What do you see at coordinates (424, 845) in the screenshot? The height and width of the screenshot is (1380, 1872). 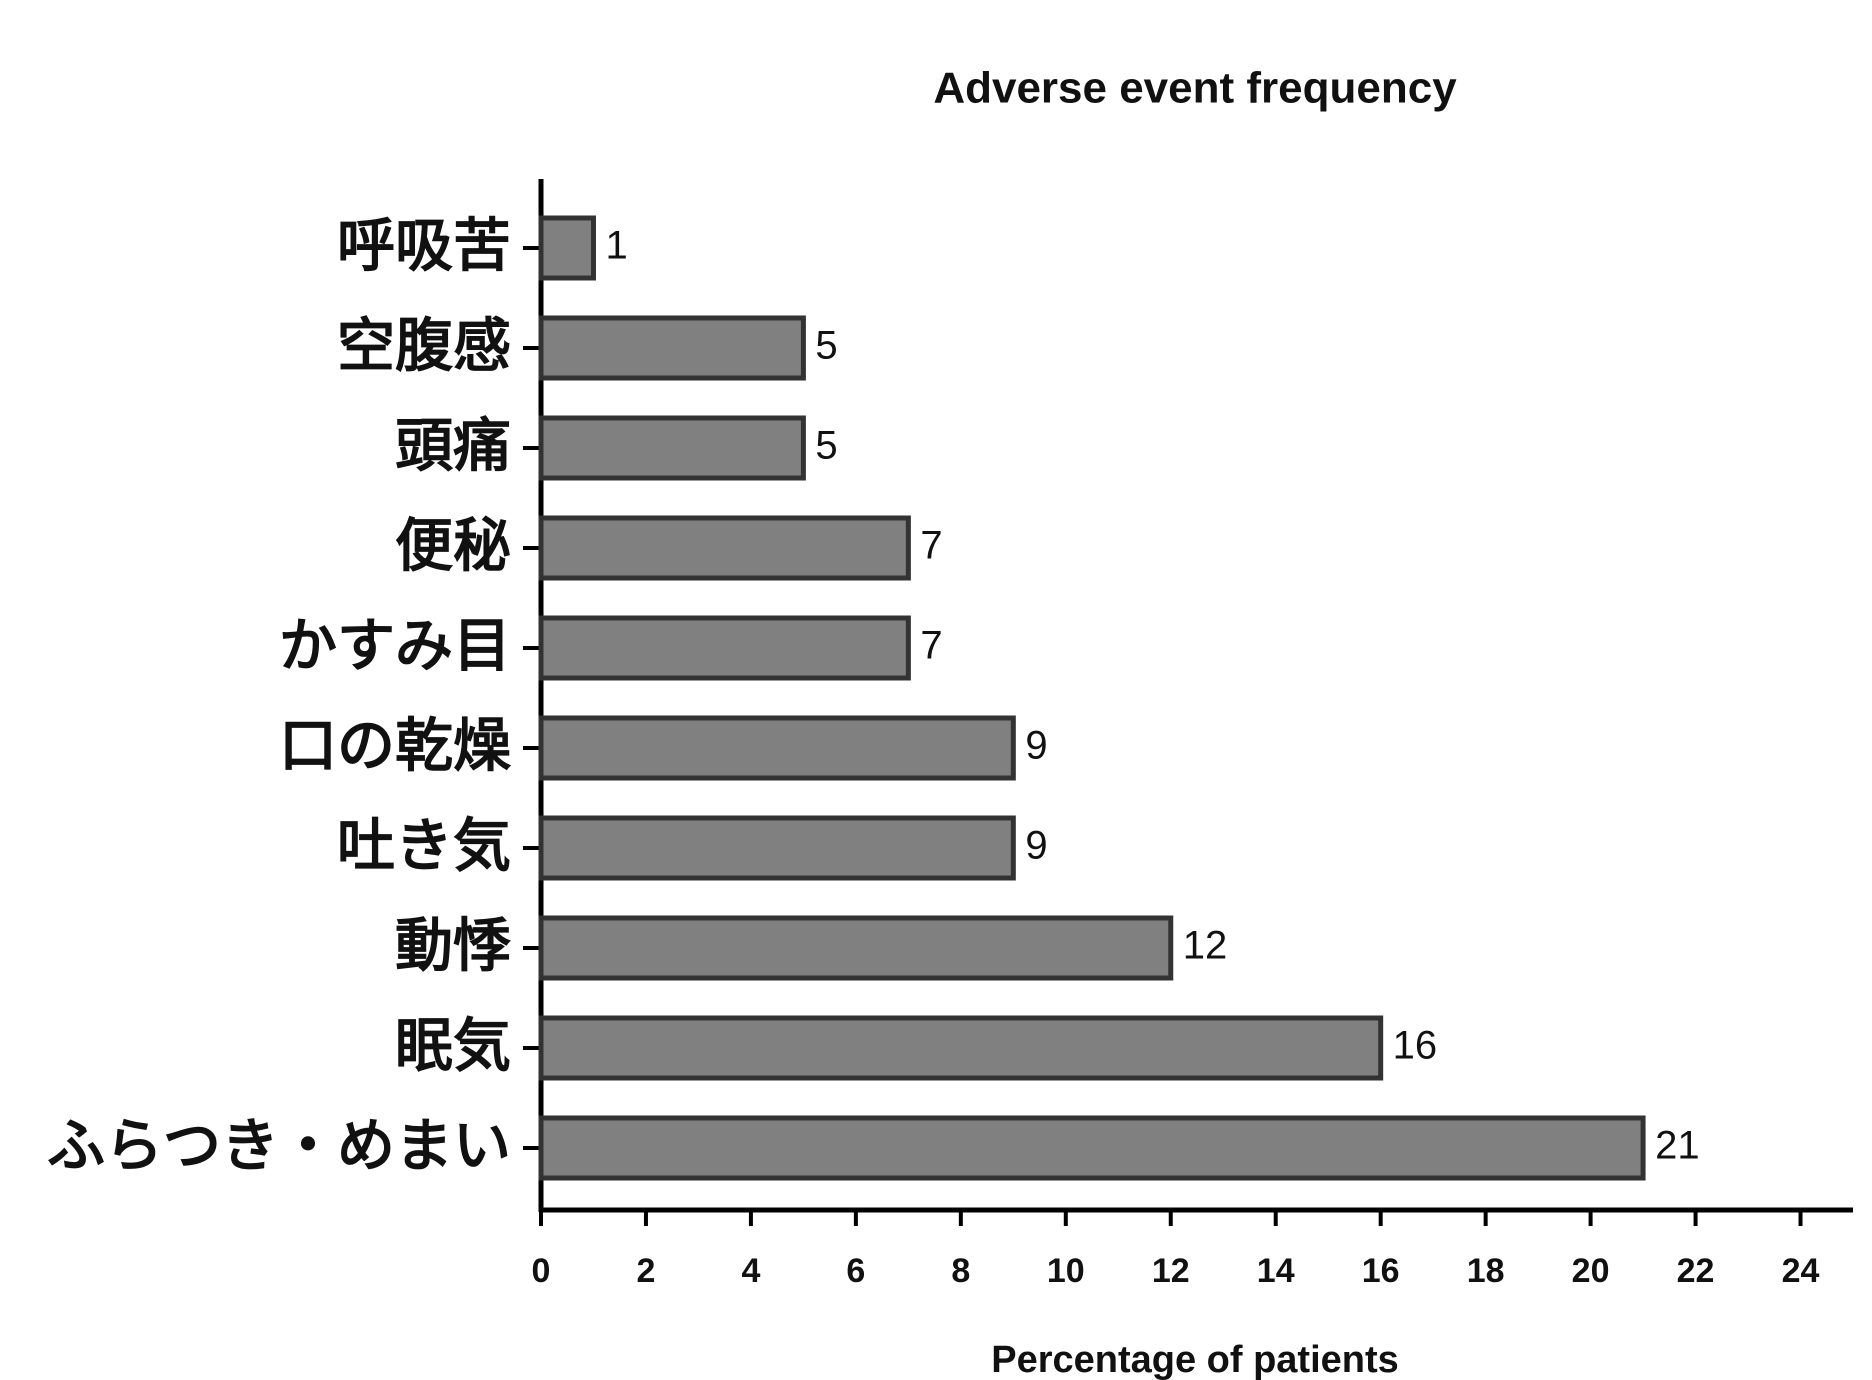 I see `y-tick-label: 吐き気` at bounding box center [424, 845].